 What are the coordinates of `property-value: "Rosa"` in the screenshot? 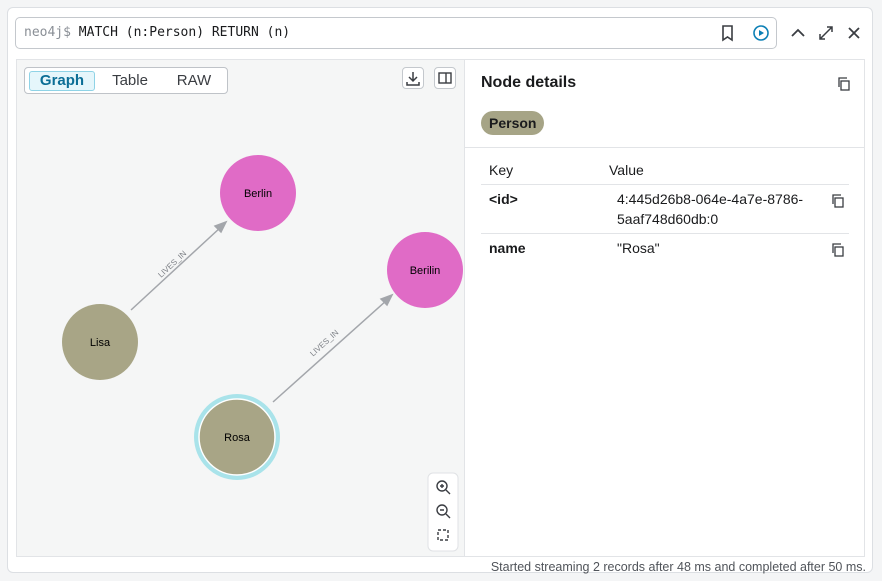 It's located at (638, 248).